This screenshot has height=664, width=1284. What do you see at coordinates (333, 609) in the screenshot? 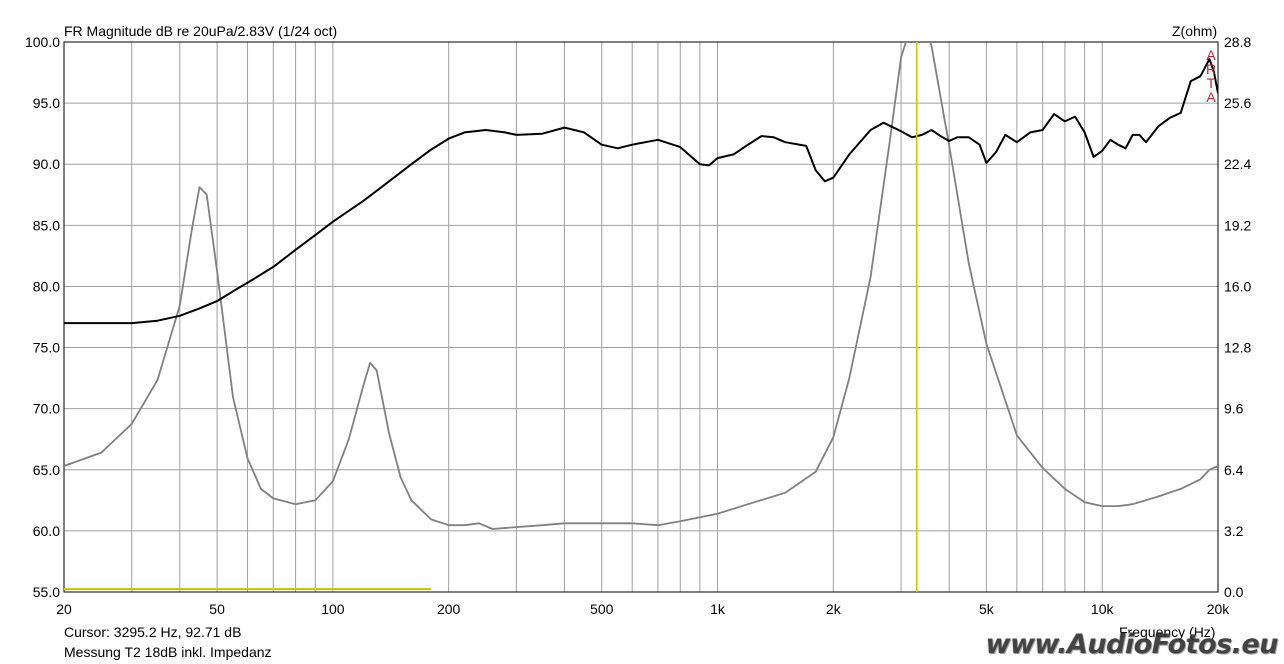
I see `x-tick-label: 100` at bounding box center [333, 609].